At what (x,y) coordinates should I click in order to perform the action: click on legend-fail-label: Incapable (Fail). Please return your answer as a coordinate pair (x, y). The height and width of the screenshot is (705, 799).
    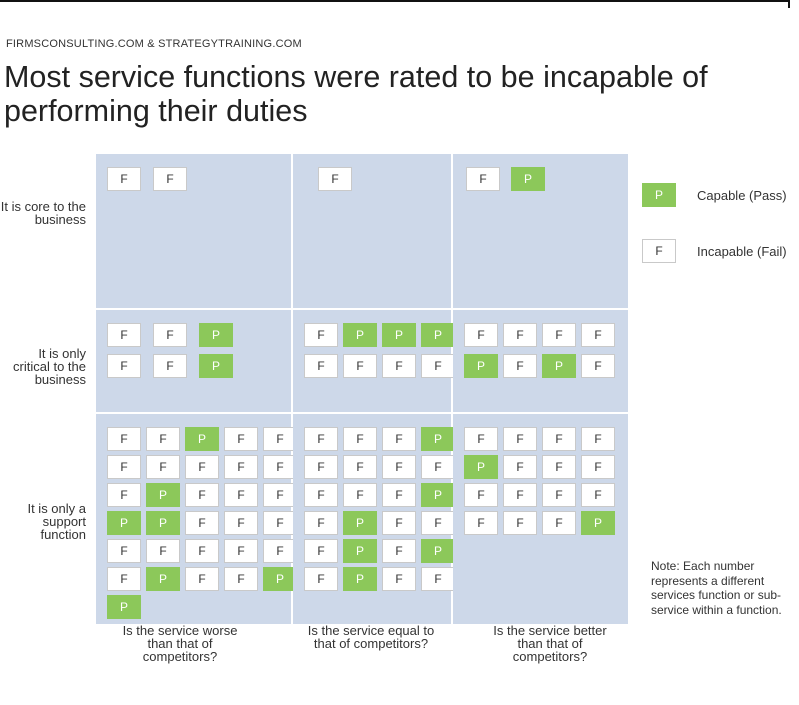
    Looking at the image, I should click on (742, 251).